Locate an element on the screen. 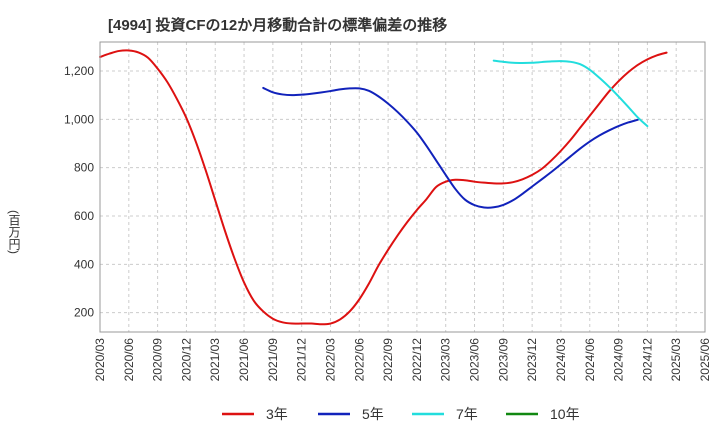 The height and width of the screenshot is (440, 720). x-tick-label: 2020/03 is located at coordinates (100, 360).